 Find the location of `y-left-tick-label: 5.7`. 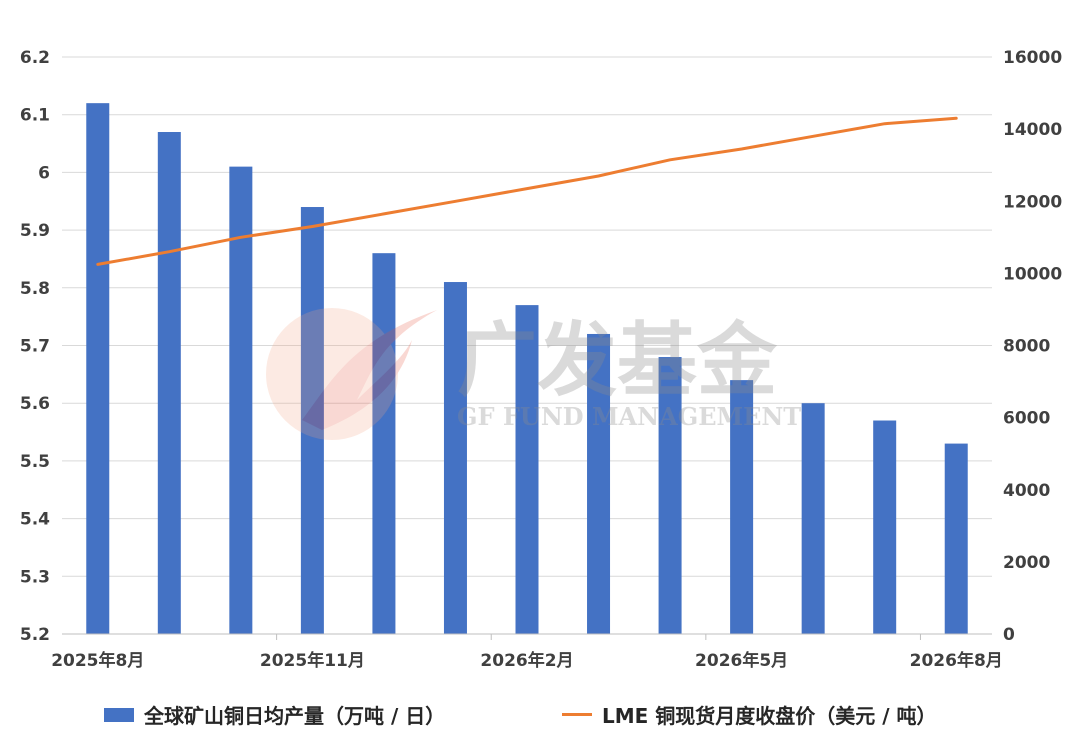

y-left-tick-label: 5.7 is located at coordinates (35, 347).